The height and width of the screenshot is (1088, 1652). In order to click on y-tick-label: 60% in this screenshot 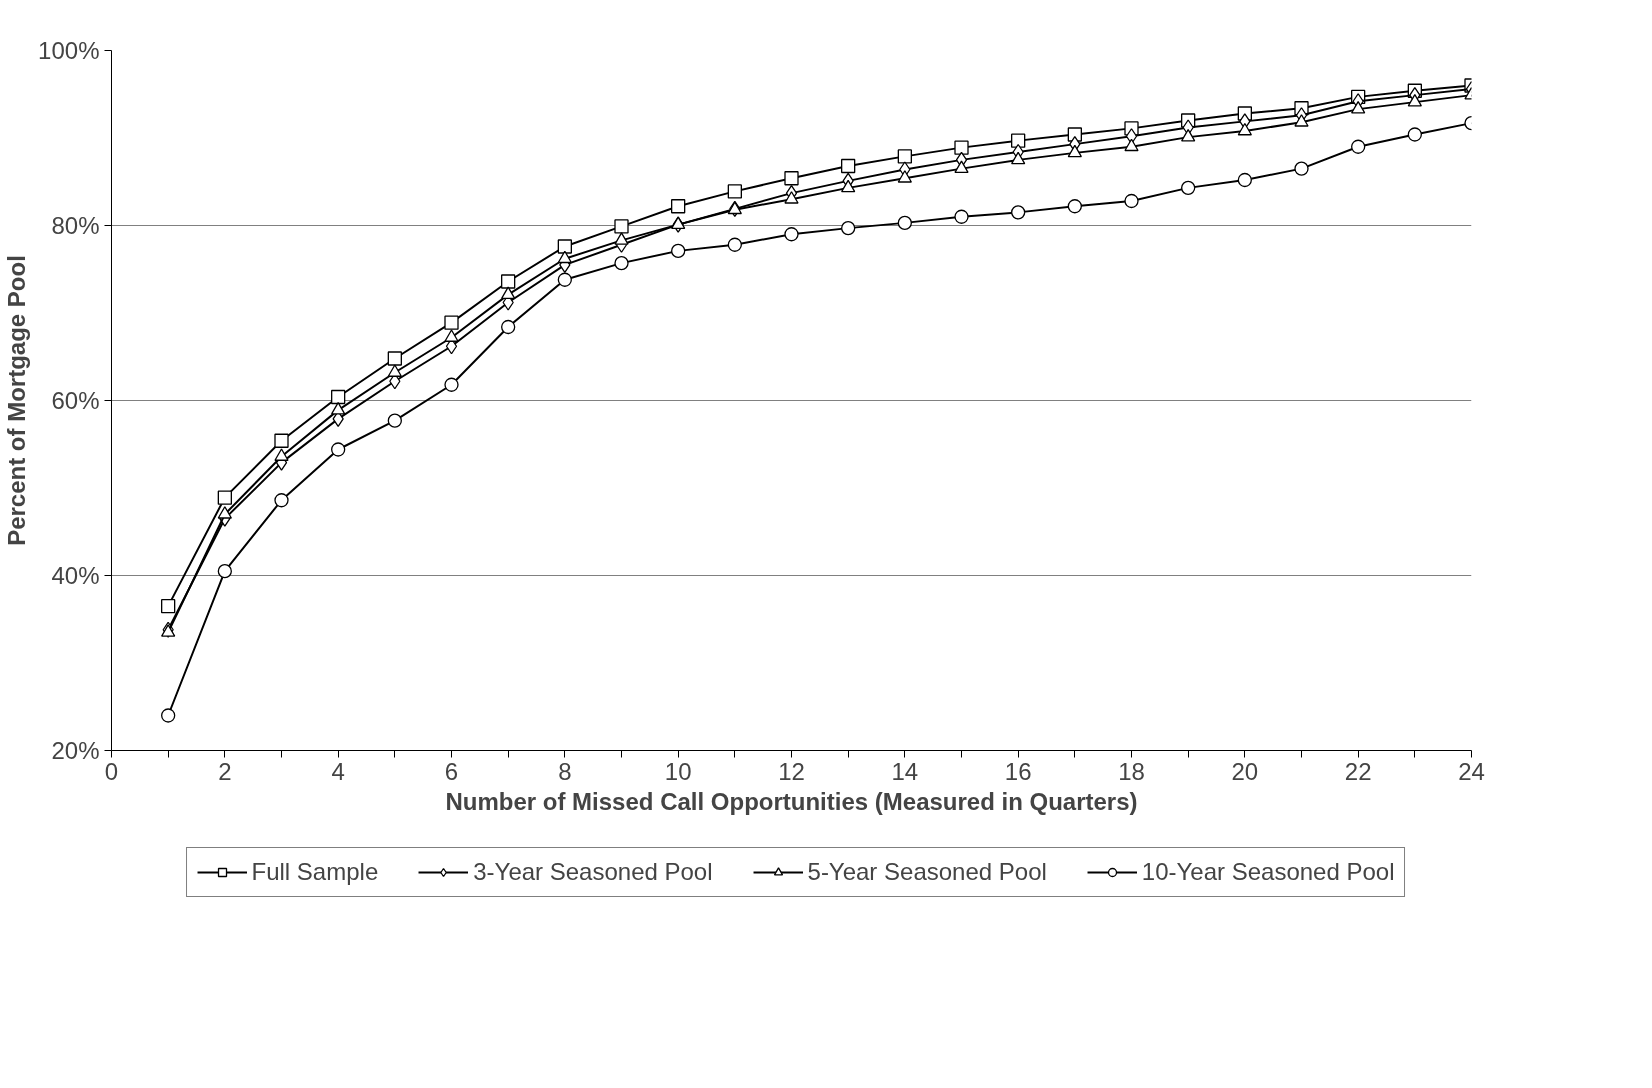, I will do `click(75, 400)`.